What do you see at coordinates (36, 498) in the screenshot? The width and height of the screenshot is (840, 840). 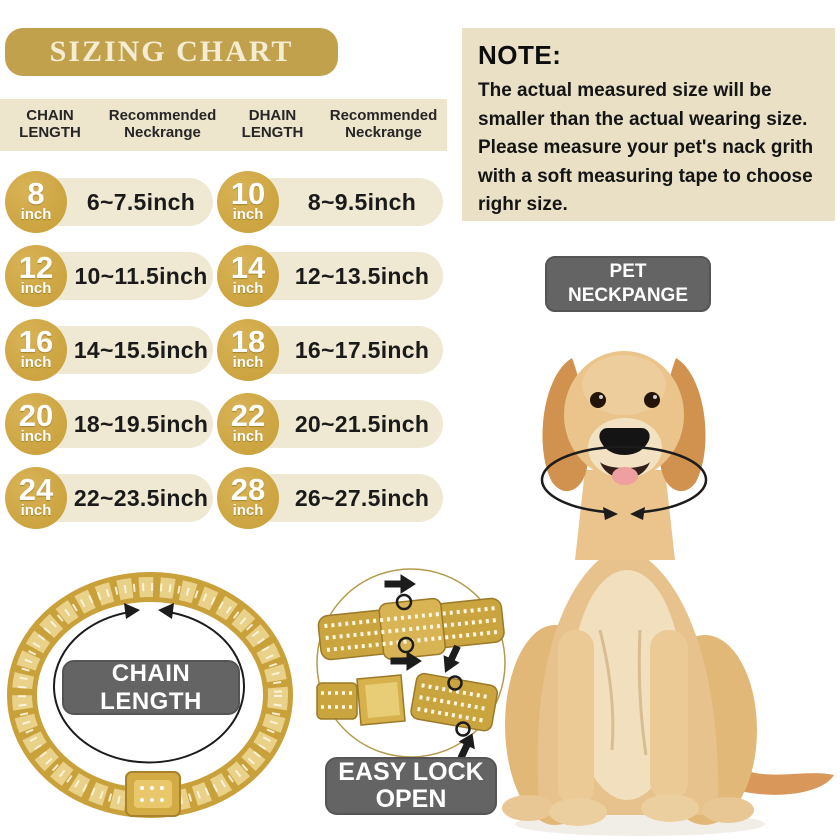 I see `chain-length-circle: 24 inch` at bounding box center [36, 498].